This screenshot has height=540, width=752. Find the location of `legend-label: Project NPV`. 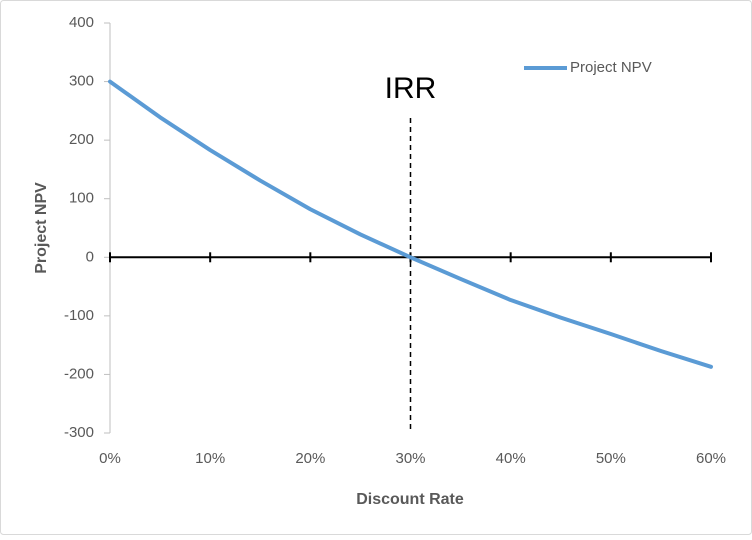

legend-label: Project NPV is located at coordinates (611, 67).